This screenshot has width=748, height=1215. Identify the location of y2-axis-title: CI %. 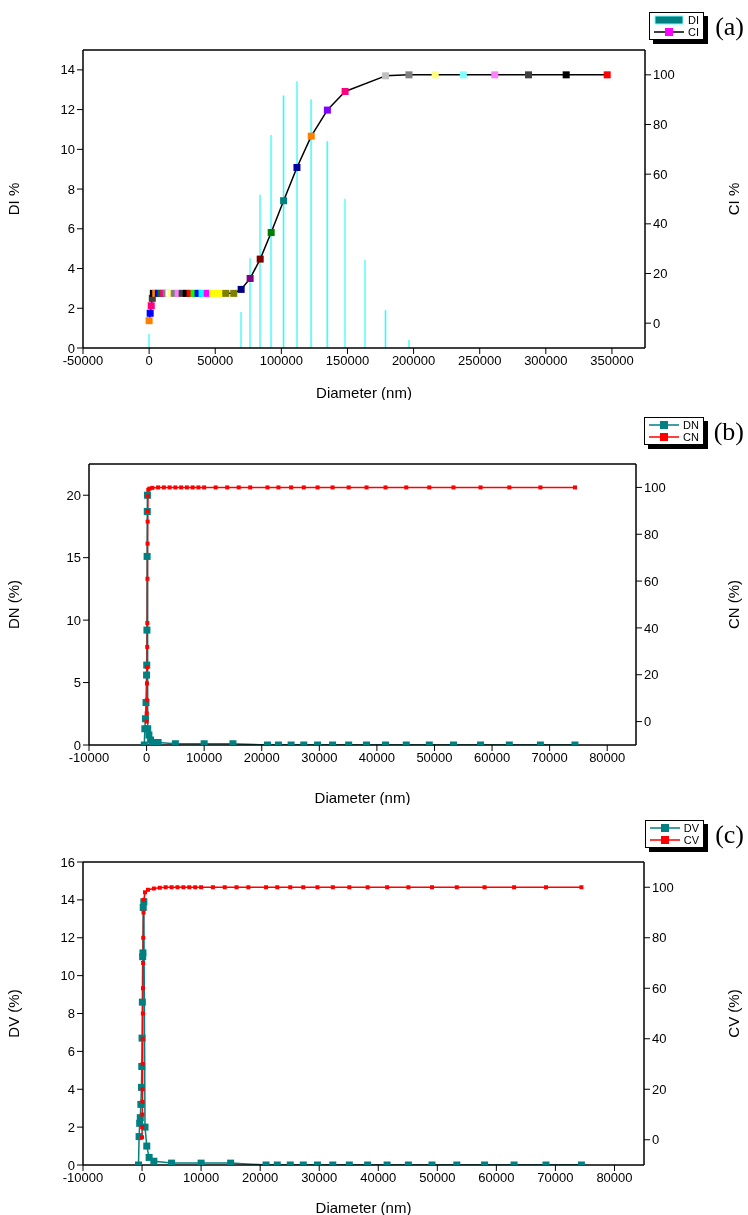
(734, 199).